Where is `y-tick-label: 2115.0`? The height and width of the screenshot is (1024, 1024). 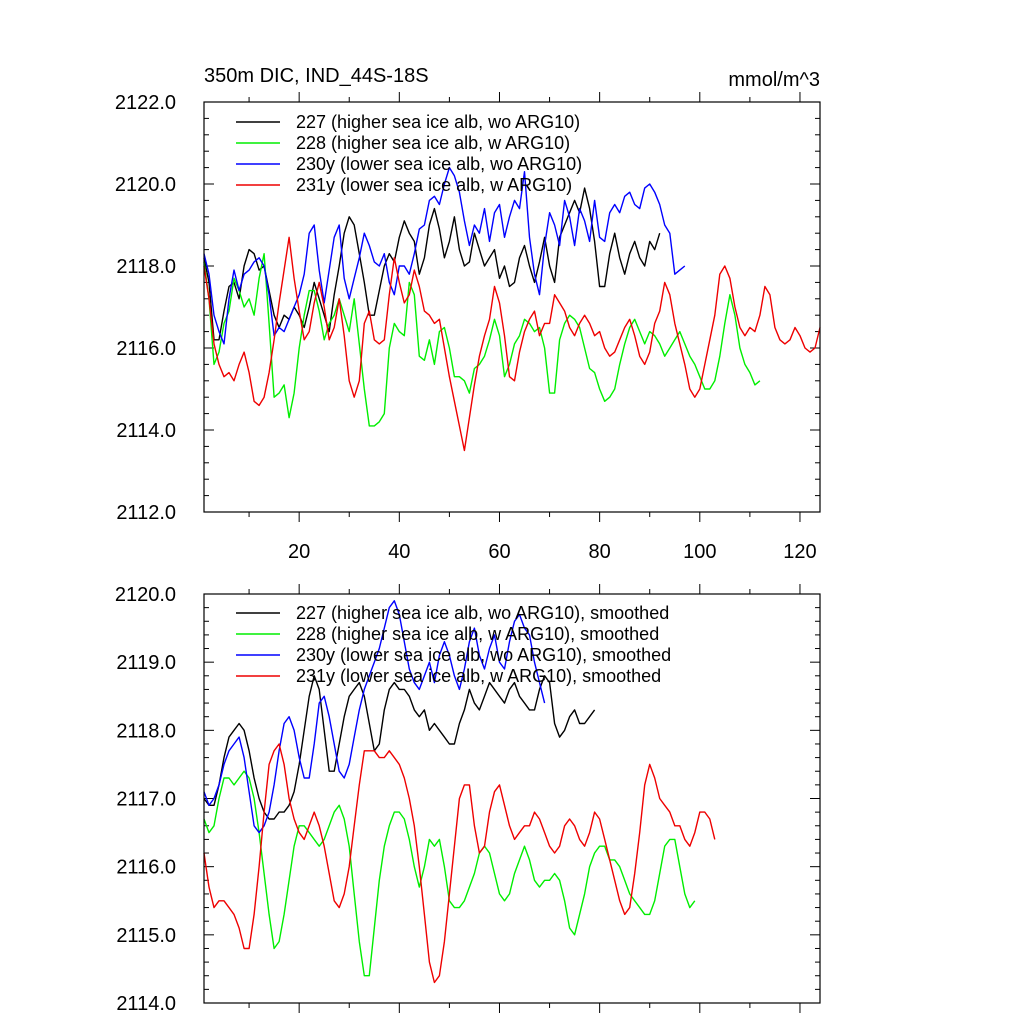 y-tick-label: 2115.0 is located at coordinates (146, 936).